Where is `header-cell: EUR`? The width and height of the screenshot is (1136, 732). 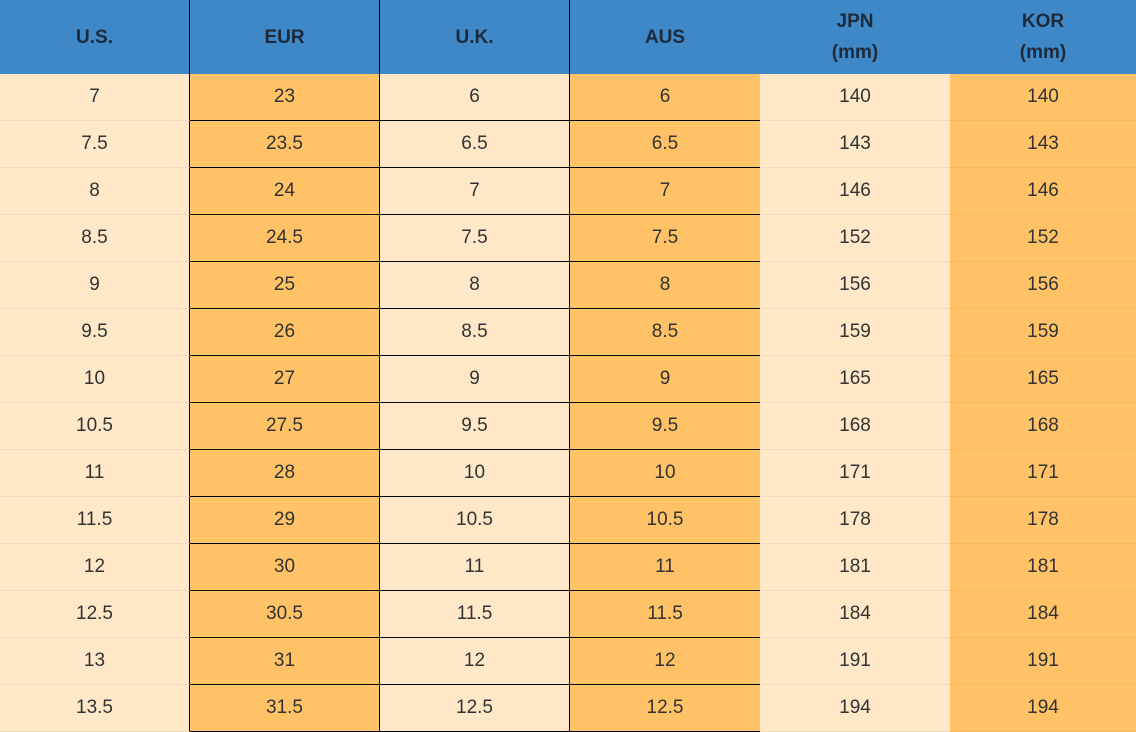
header-cell: EUR is located at coordinates (285, 37).